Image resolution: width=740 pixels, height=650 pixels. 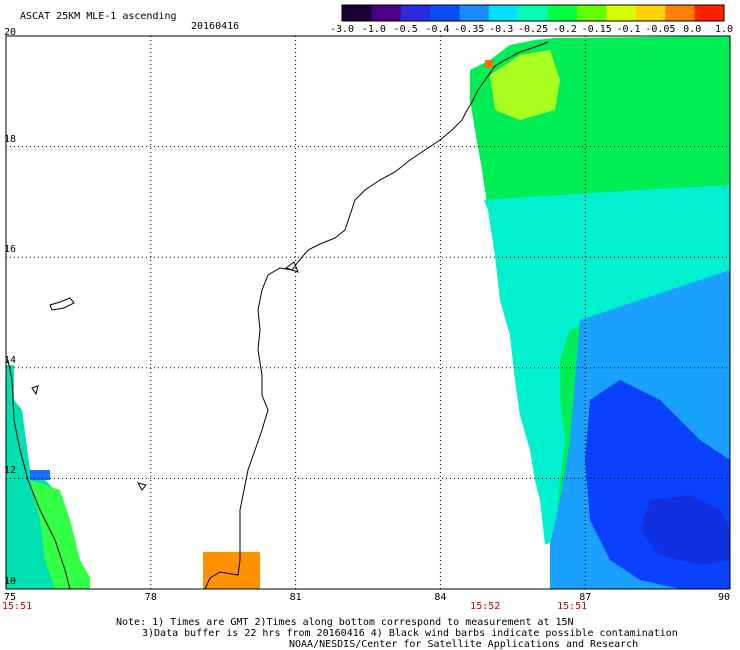 What do you see at coordinates (98, 16) in the screenshot?
I see `map-title: ASCAT 25KM MLE-1 ascending` at bounding box center [98, 16].